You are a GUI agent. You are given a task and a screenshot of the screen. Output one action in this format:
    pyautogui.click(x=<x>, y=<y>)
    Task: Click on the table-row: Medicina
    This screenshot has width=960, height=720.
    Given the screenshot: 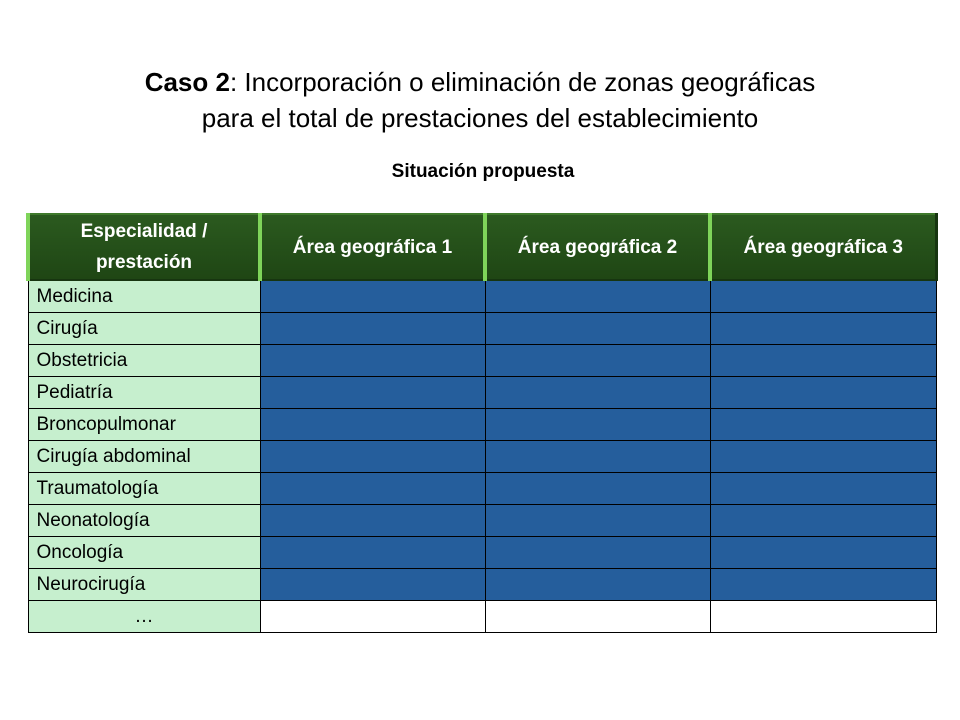 What is the action you would take?
    pyautogui.click(x=482, y=296)
    